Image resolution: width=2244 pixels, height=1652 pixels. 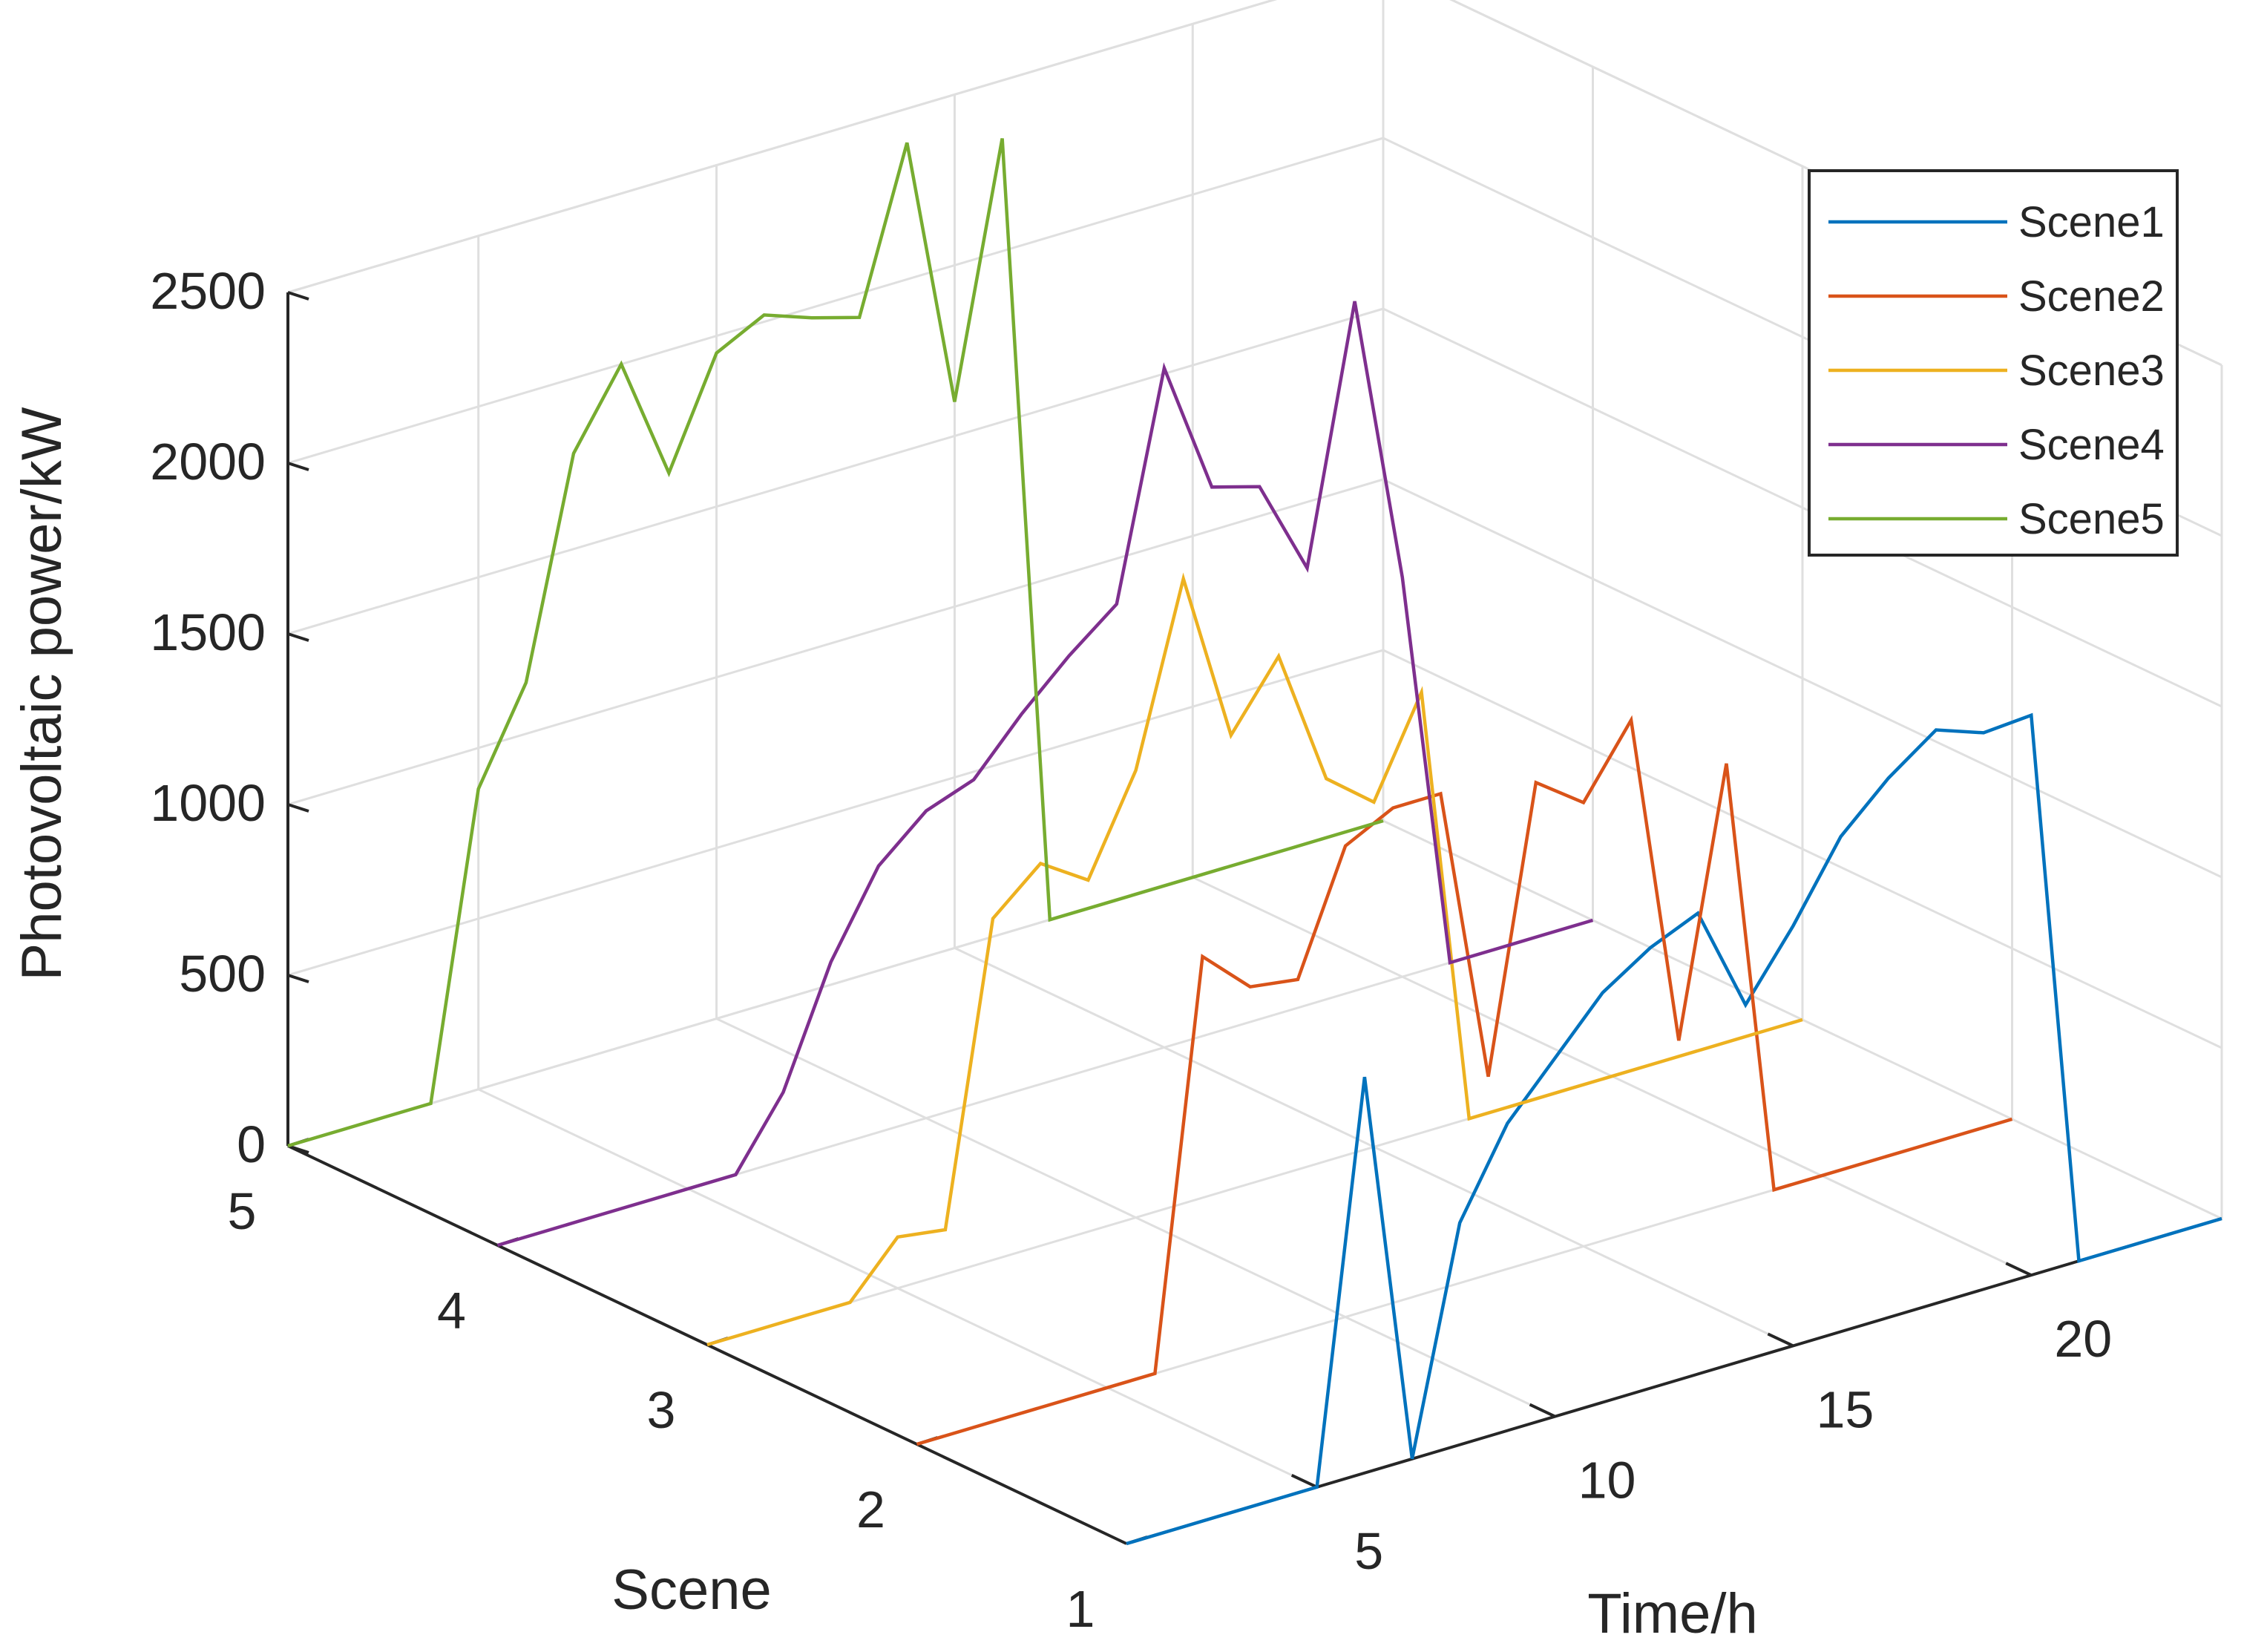 What do you see at coordinates (252, 1144) in the screenshot?
I see `z-tick-label: 0` at bounding box center [252, 1144].